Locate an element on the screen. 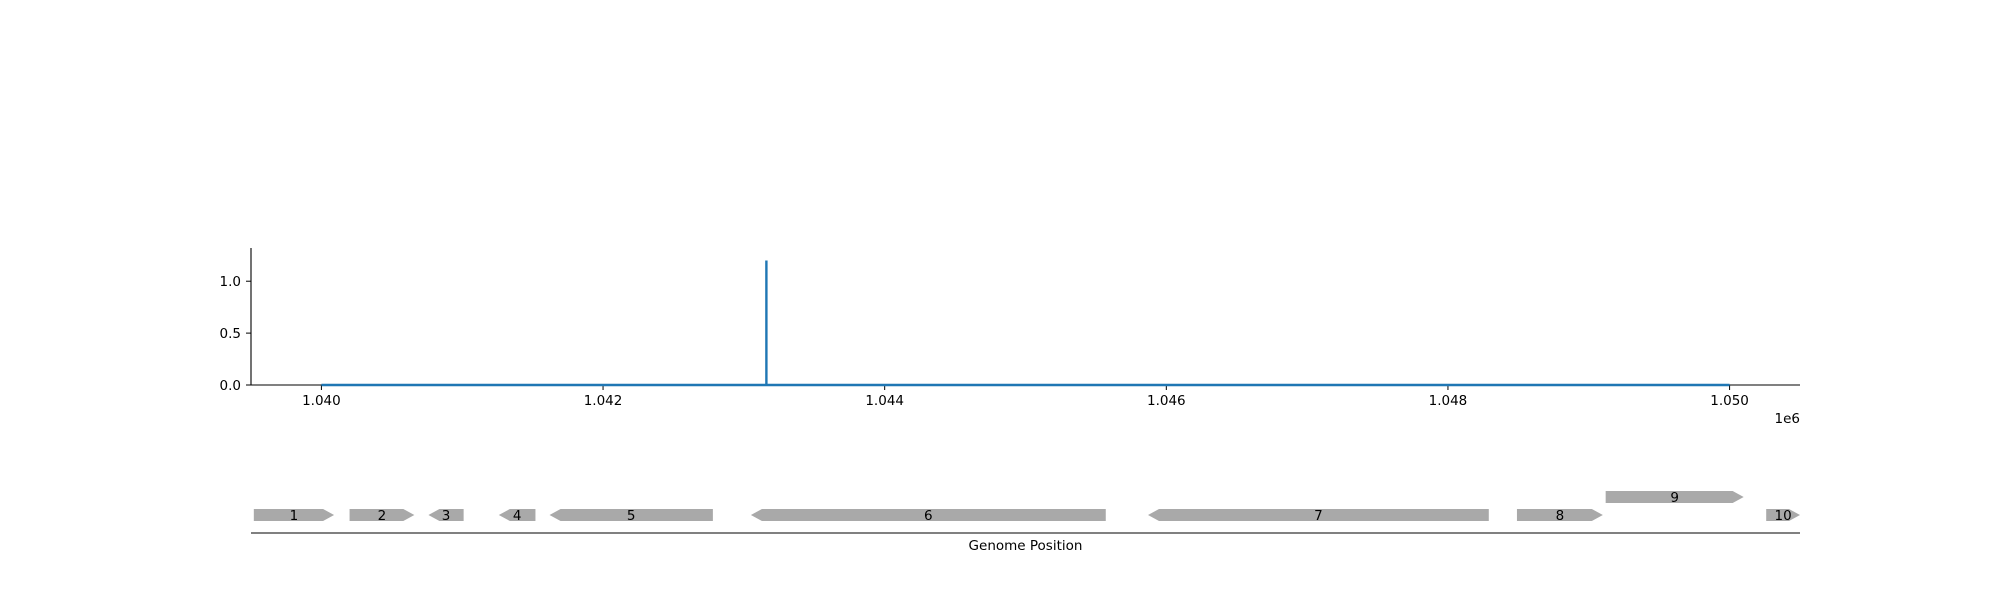 Image resolution: width=2000 pixels, height=600 pixels. gene-label: 2 is located at coordinates (382, 516).